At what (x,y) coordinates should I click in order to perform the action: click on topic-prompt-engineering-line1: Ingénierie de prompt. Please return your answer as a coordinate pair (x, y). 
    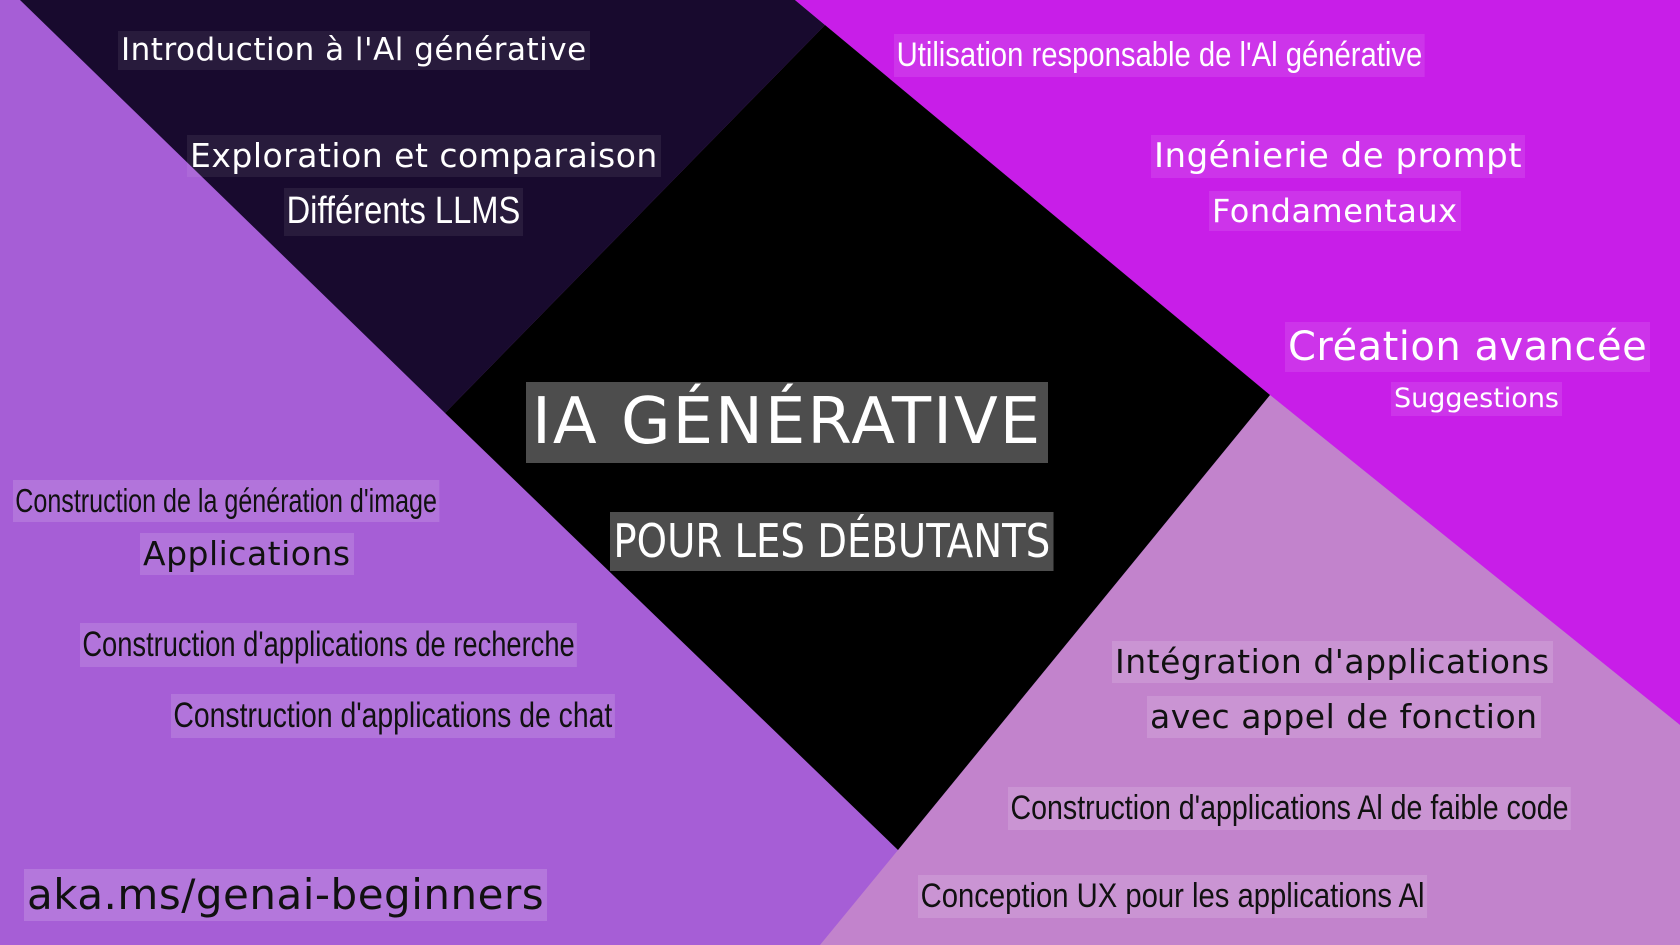
    Looking at the image, I should click on (1338, 156).